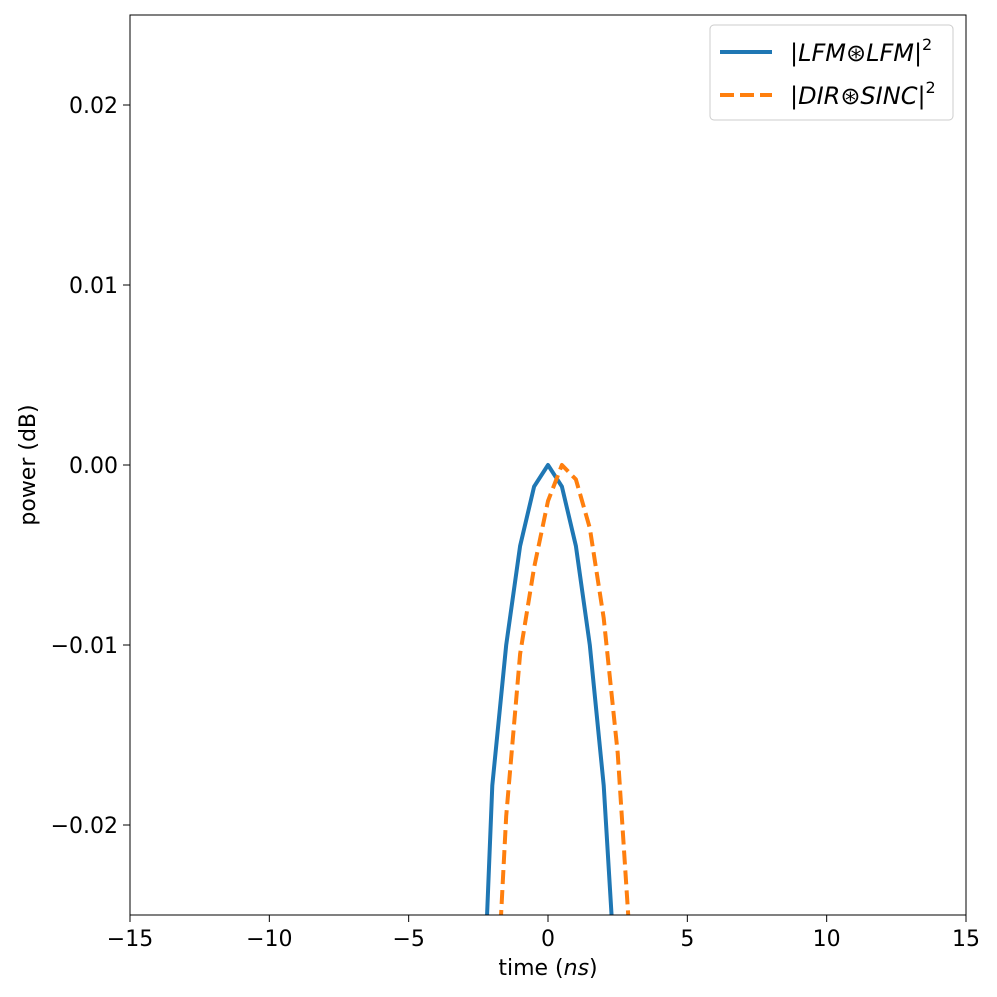 This screenshot has height=997, width=997. What do you see at coordinates (408, 939) in the screenshot?
I see `x-tick-label: −5` at bounding box center [408, 939].